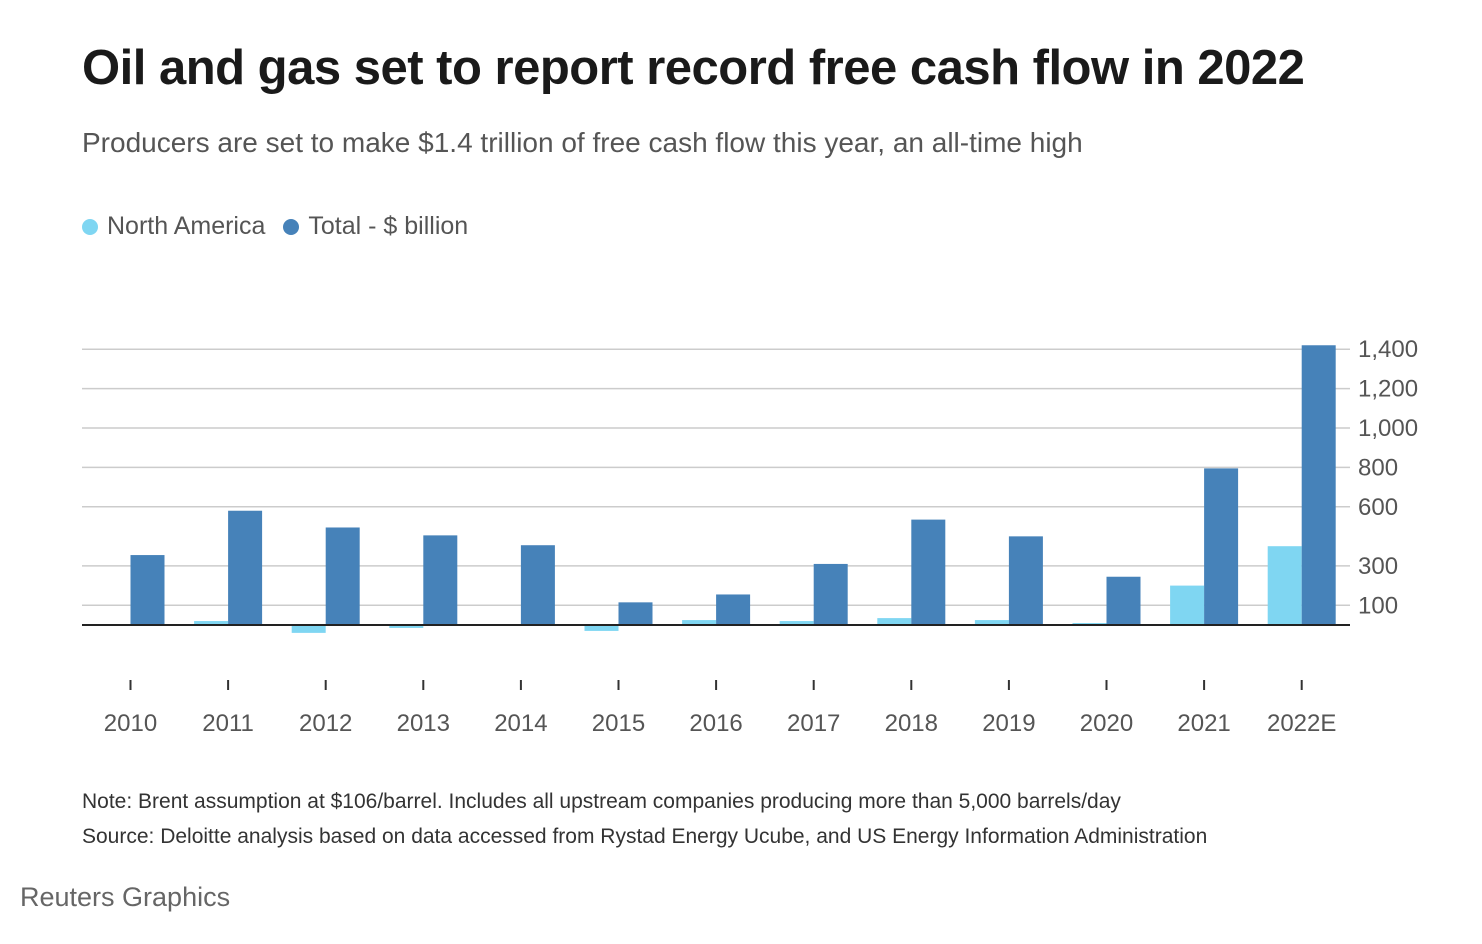  Describe the element at coordinates (1378, 566) in the screenshot. I see `y-tick-label: 300` at that location.